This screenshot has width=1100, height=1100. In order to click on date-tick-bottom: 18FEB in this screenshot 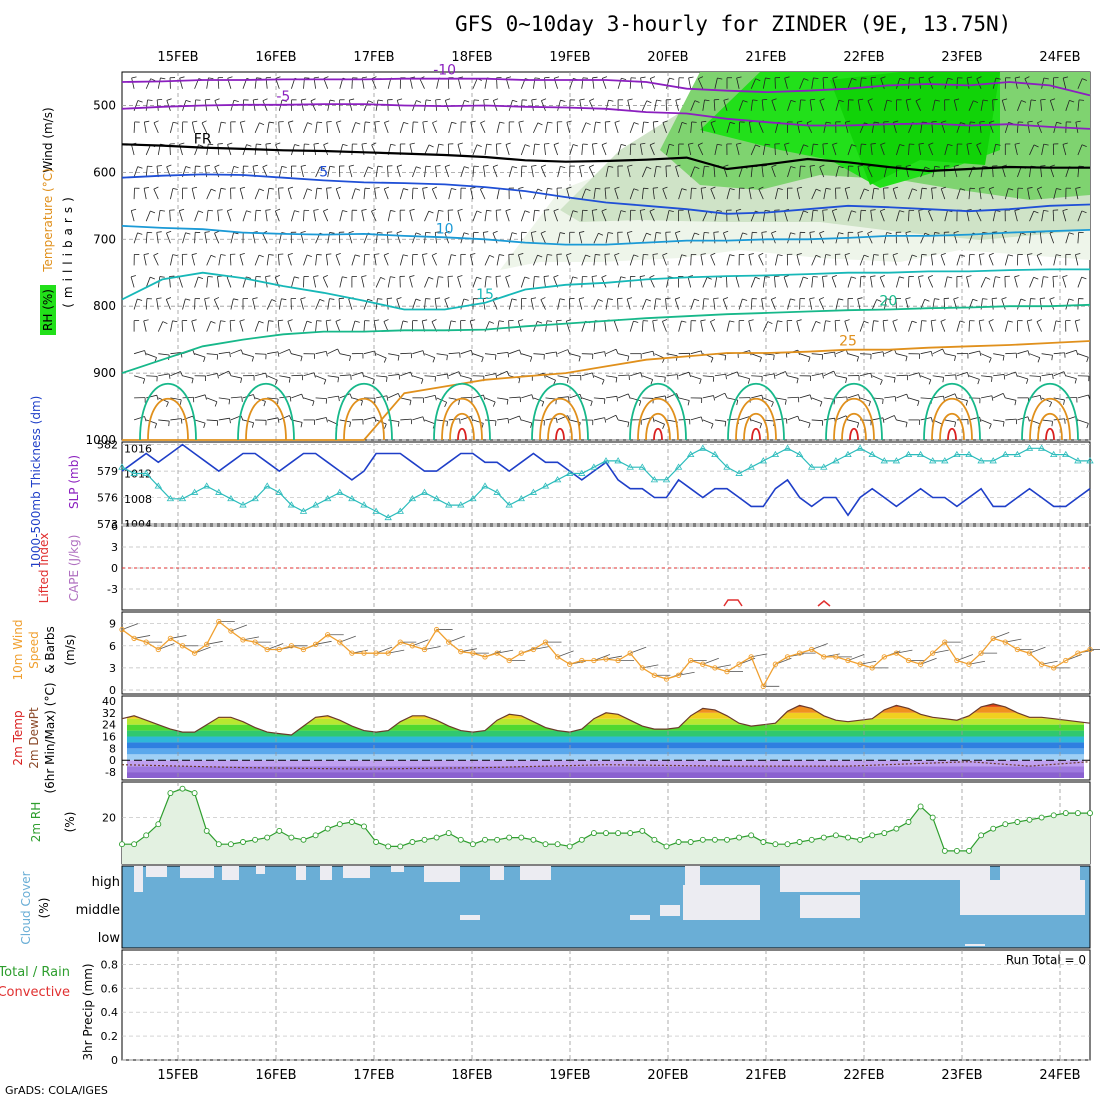, I will do `click(471, 1075)`.